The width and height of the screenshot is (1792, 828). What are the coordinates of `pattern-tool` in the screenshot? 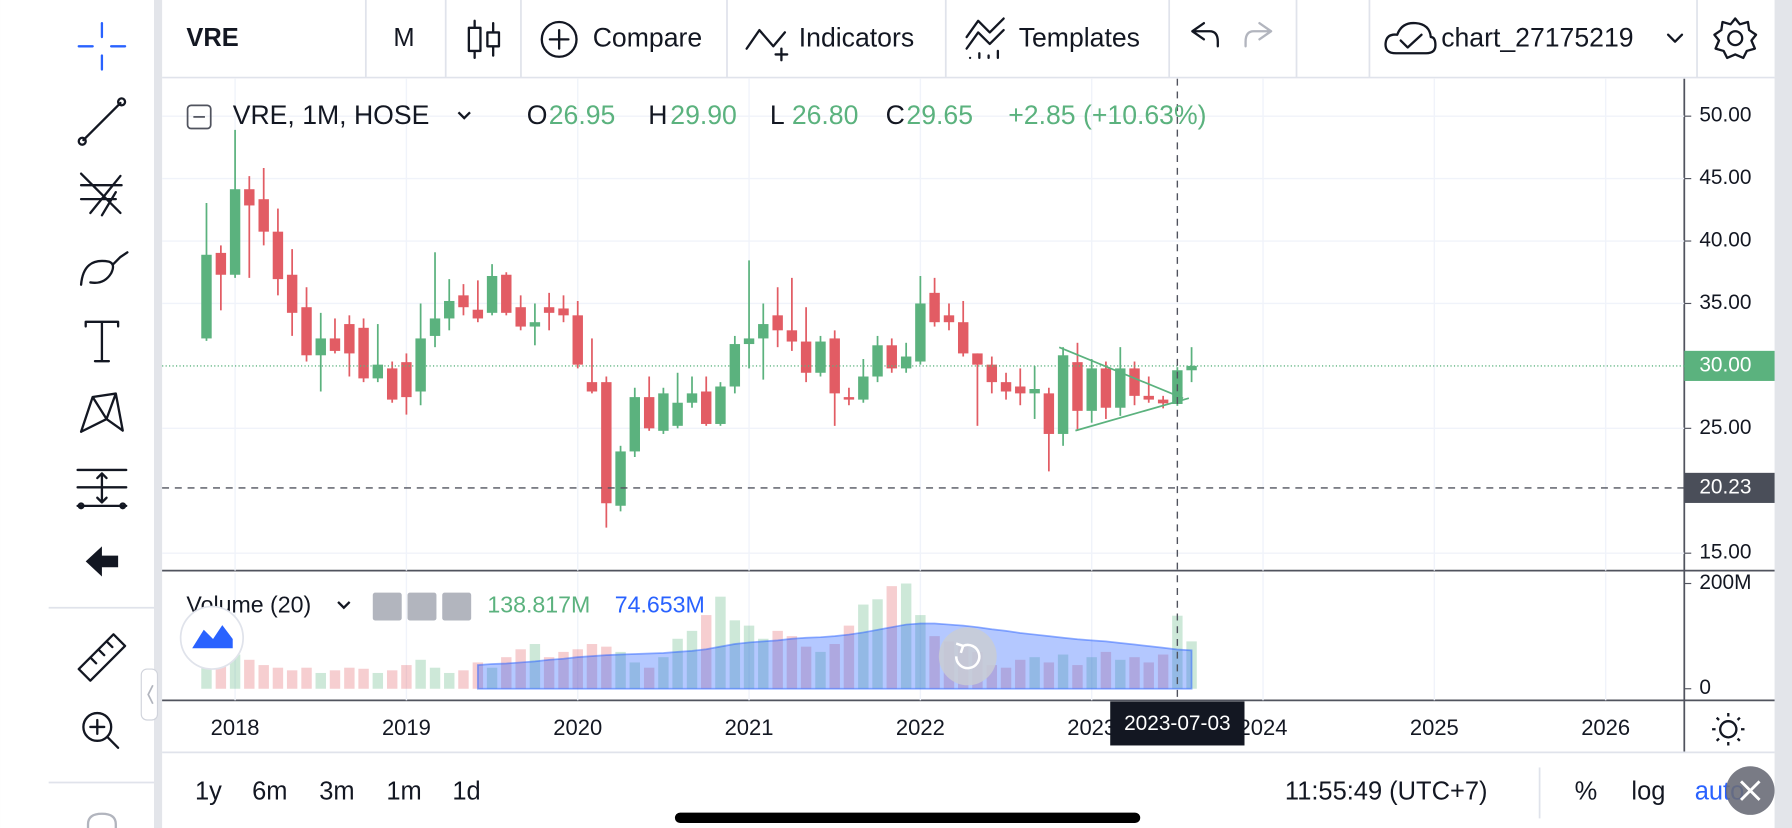 It's located at (101, 412).